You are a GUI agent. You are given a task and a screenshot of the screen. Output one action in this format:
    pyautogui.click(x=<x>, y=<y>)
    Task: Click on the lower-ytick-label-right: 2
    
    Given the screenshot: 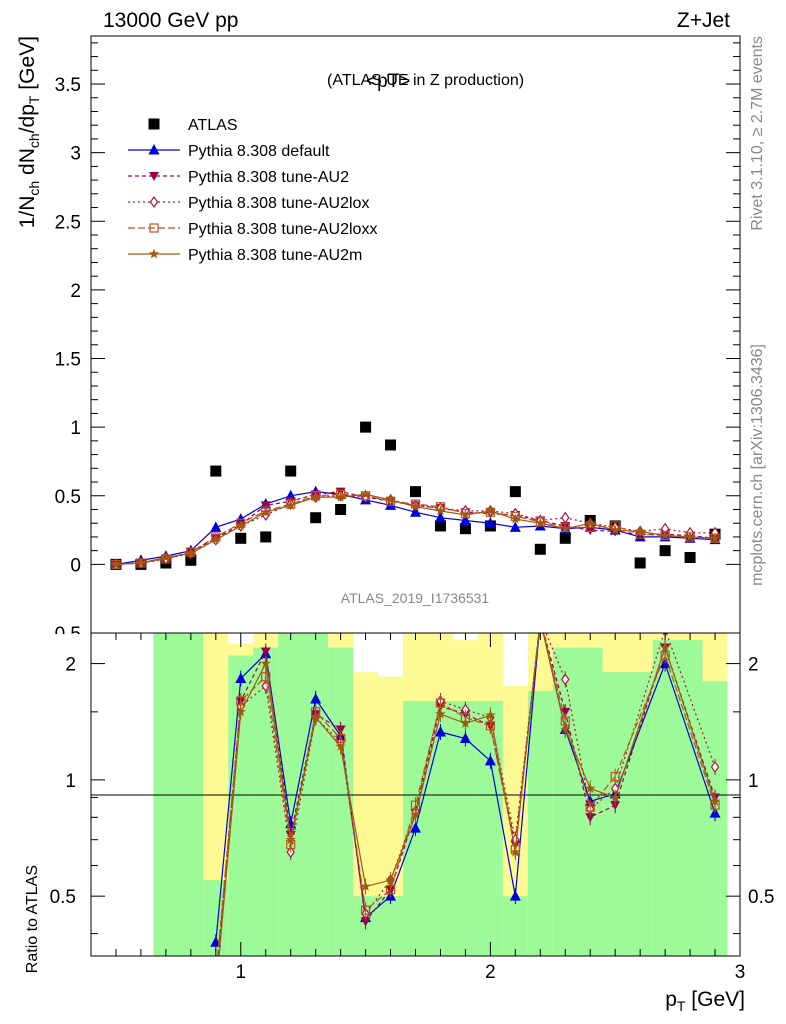 What is the action you would take?
    pyautogui.click(x=753, y=665)
    